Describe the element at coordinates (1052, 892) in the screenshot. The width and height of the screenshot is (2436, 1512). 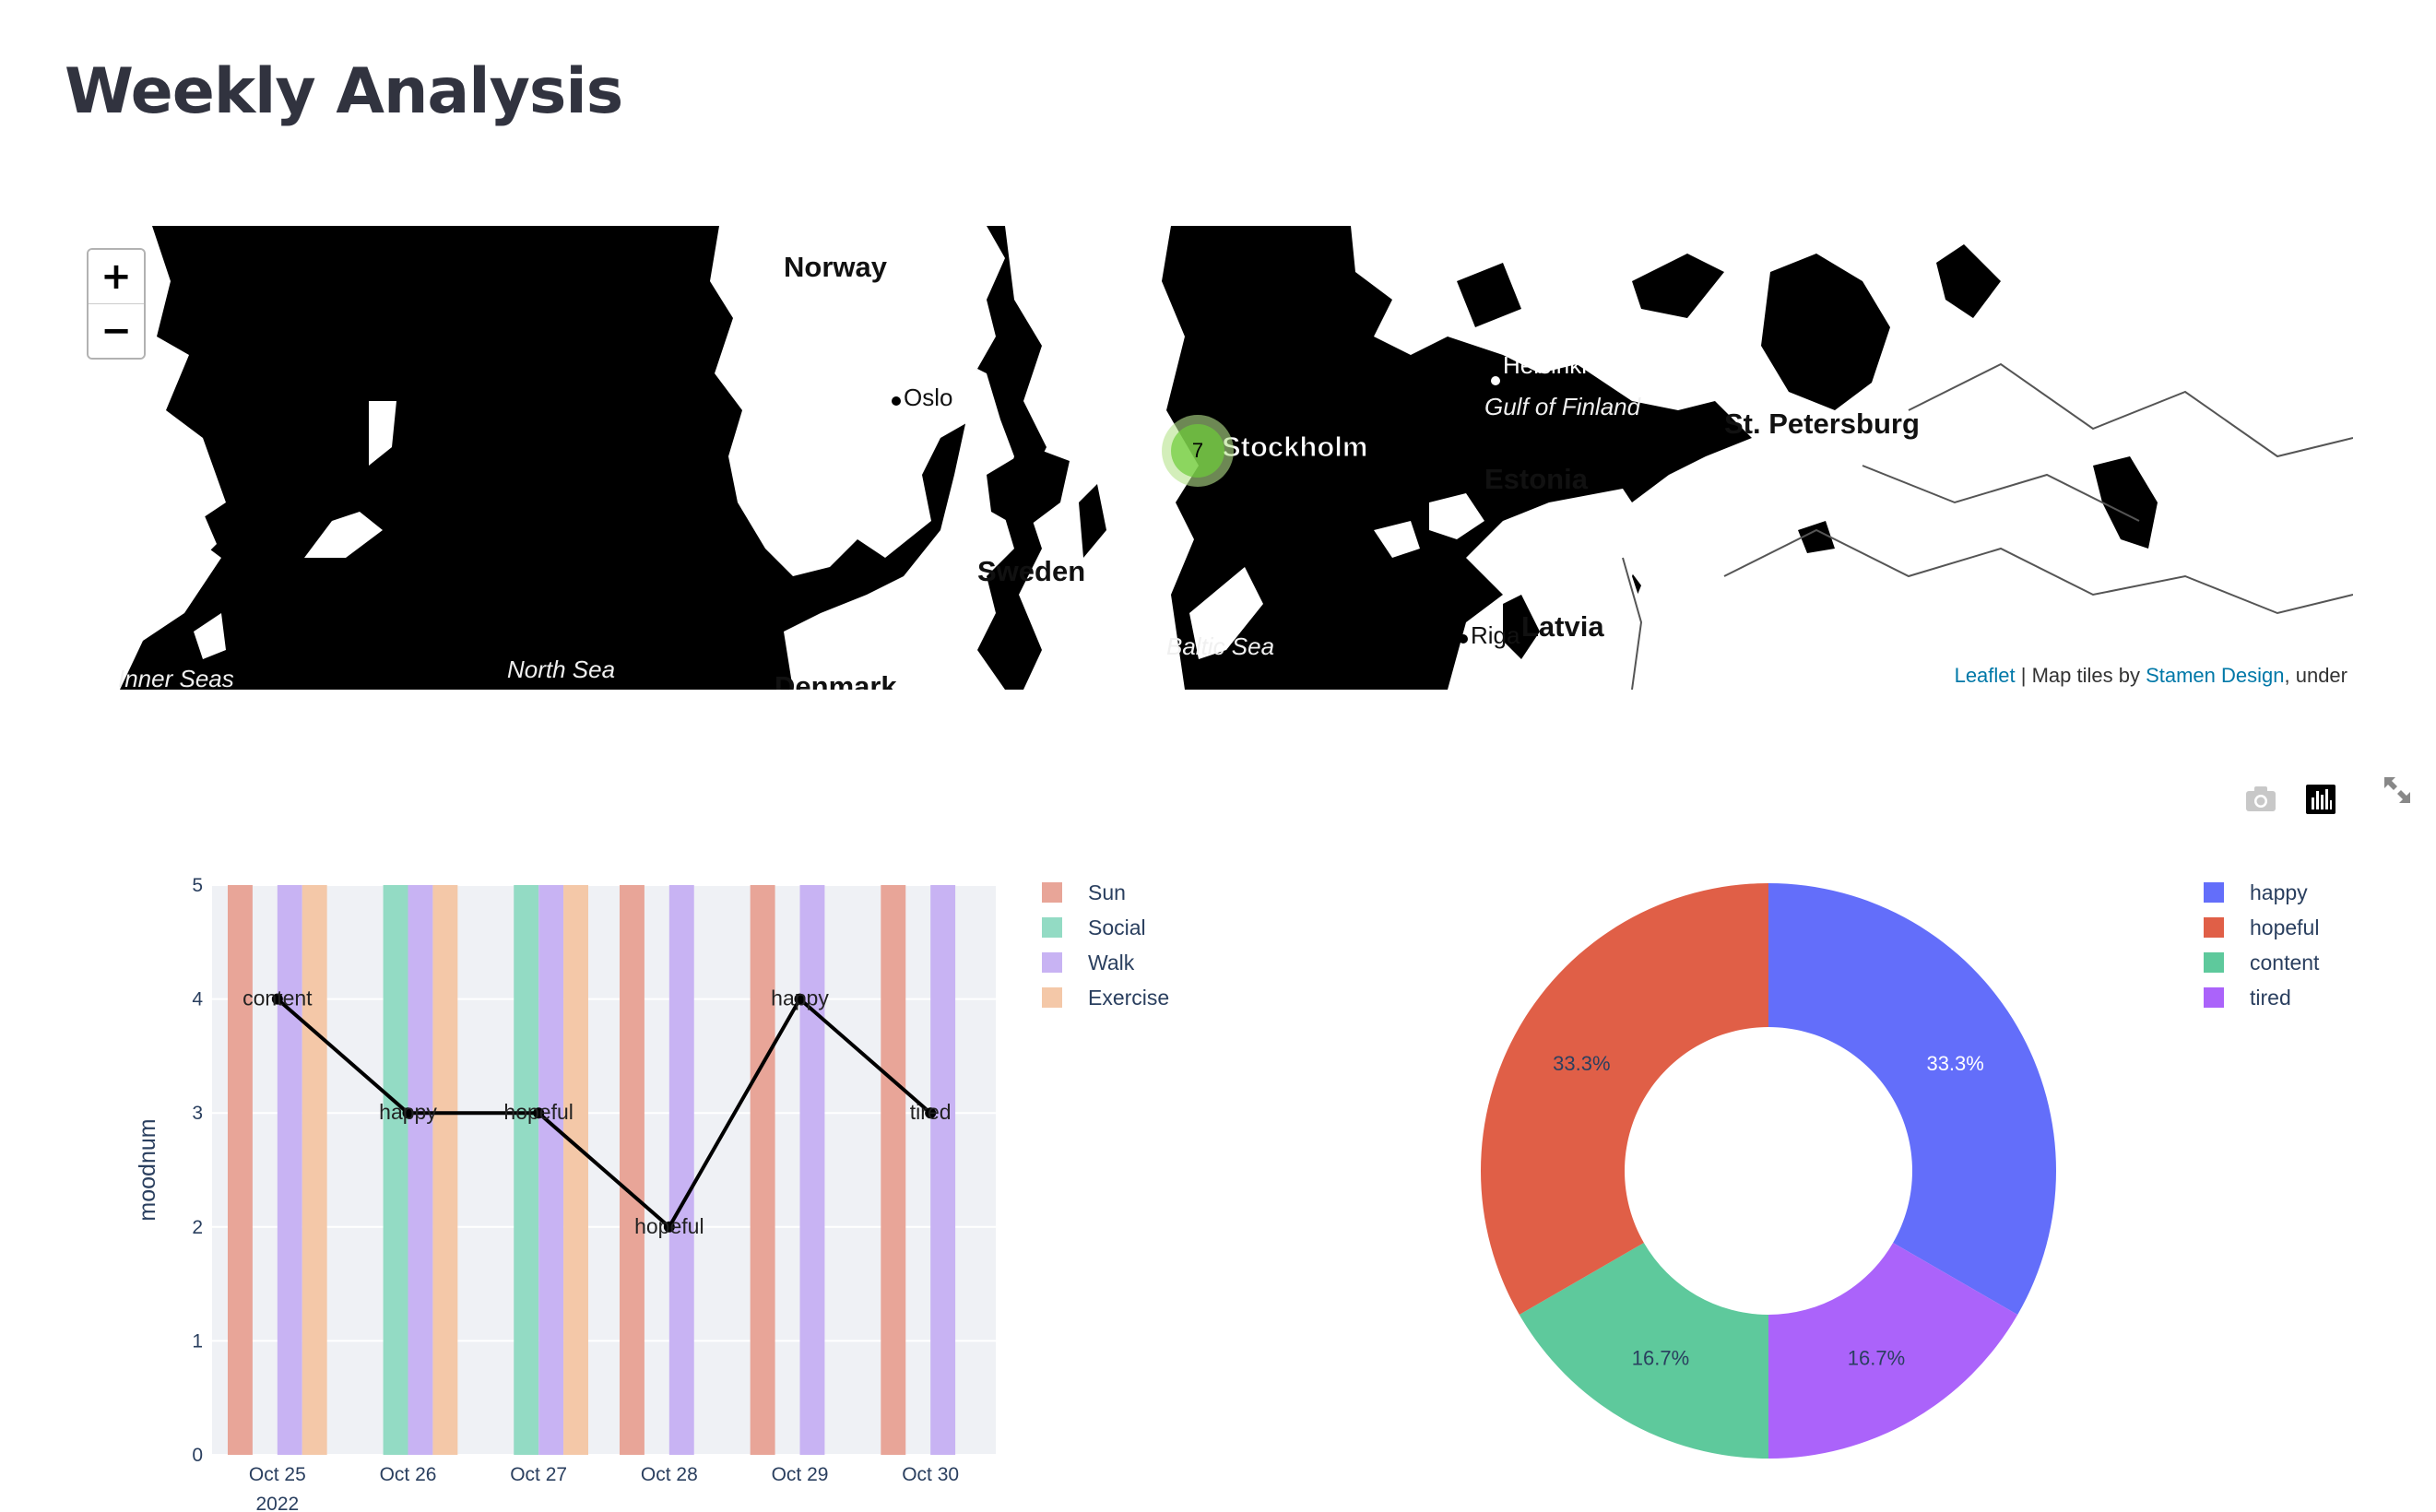
I see `legend-swatch-sun` at that location.